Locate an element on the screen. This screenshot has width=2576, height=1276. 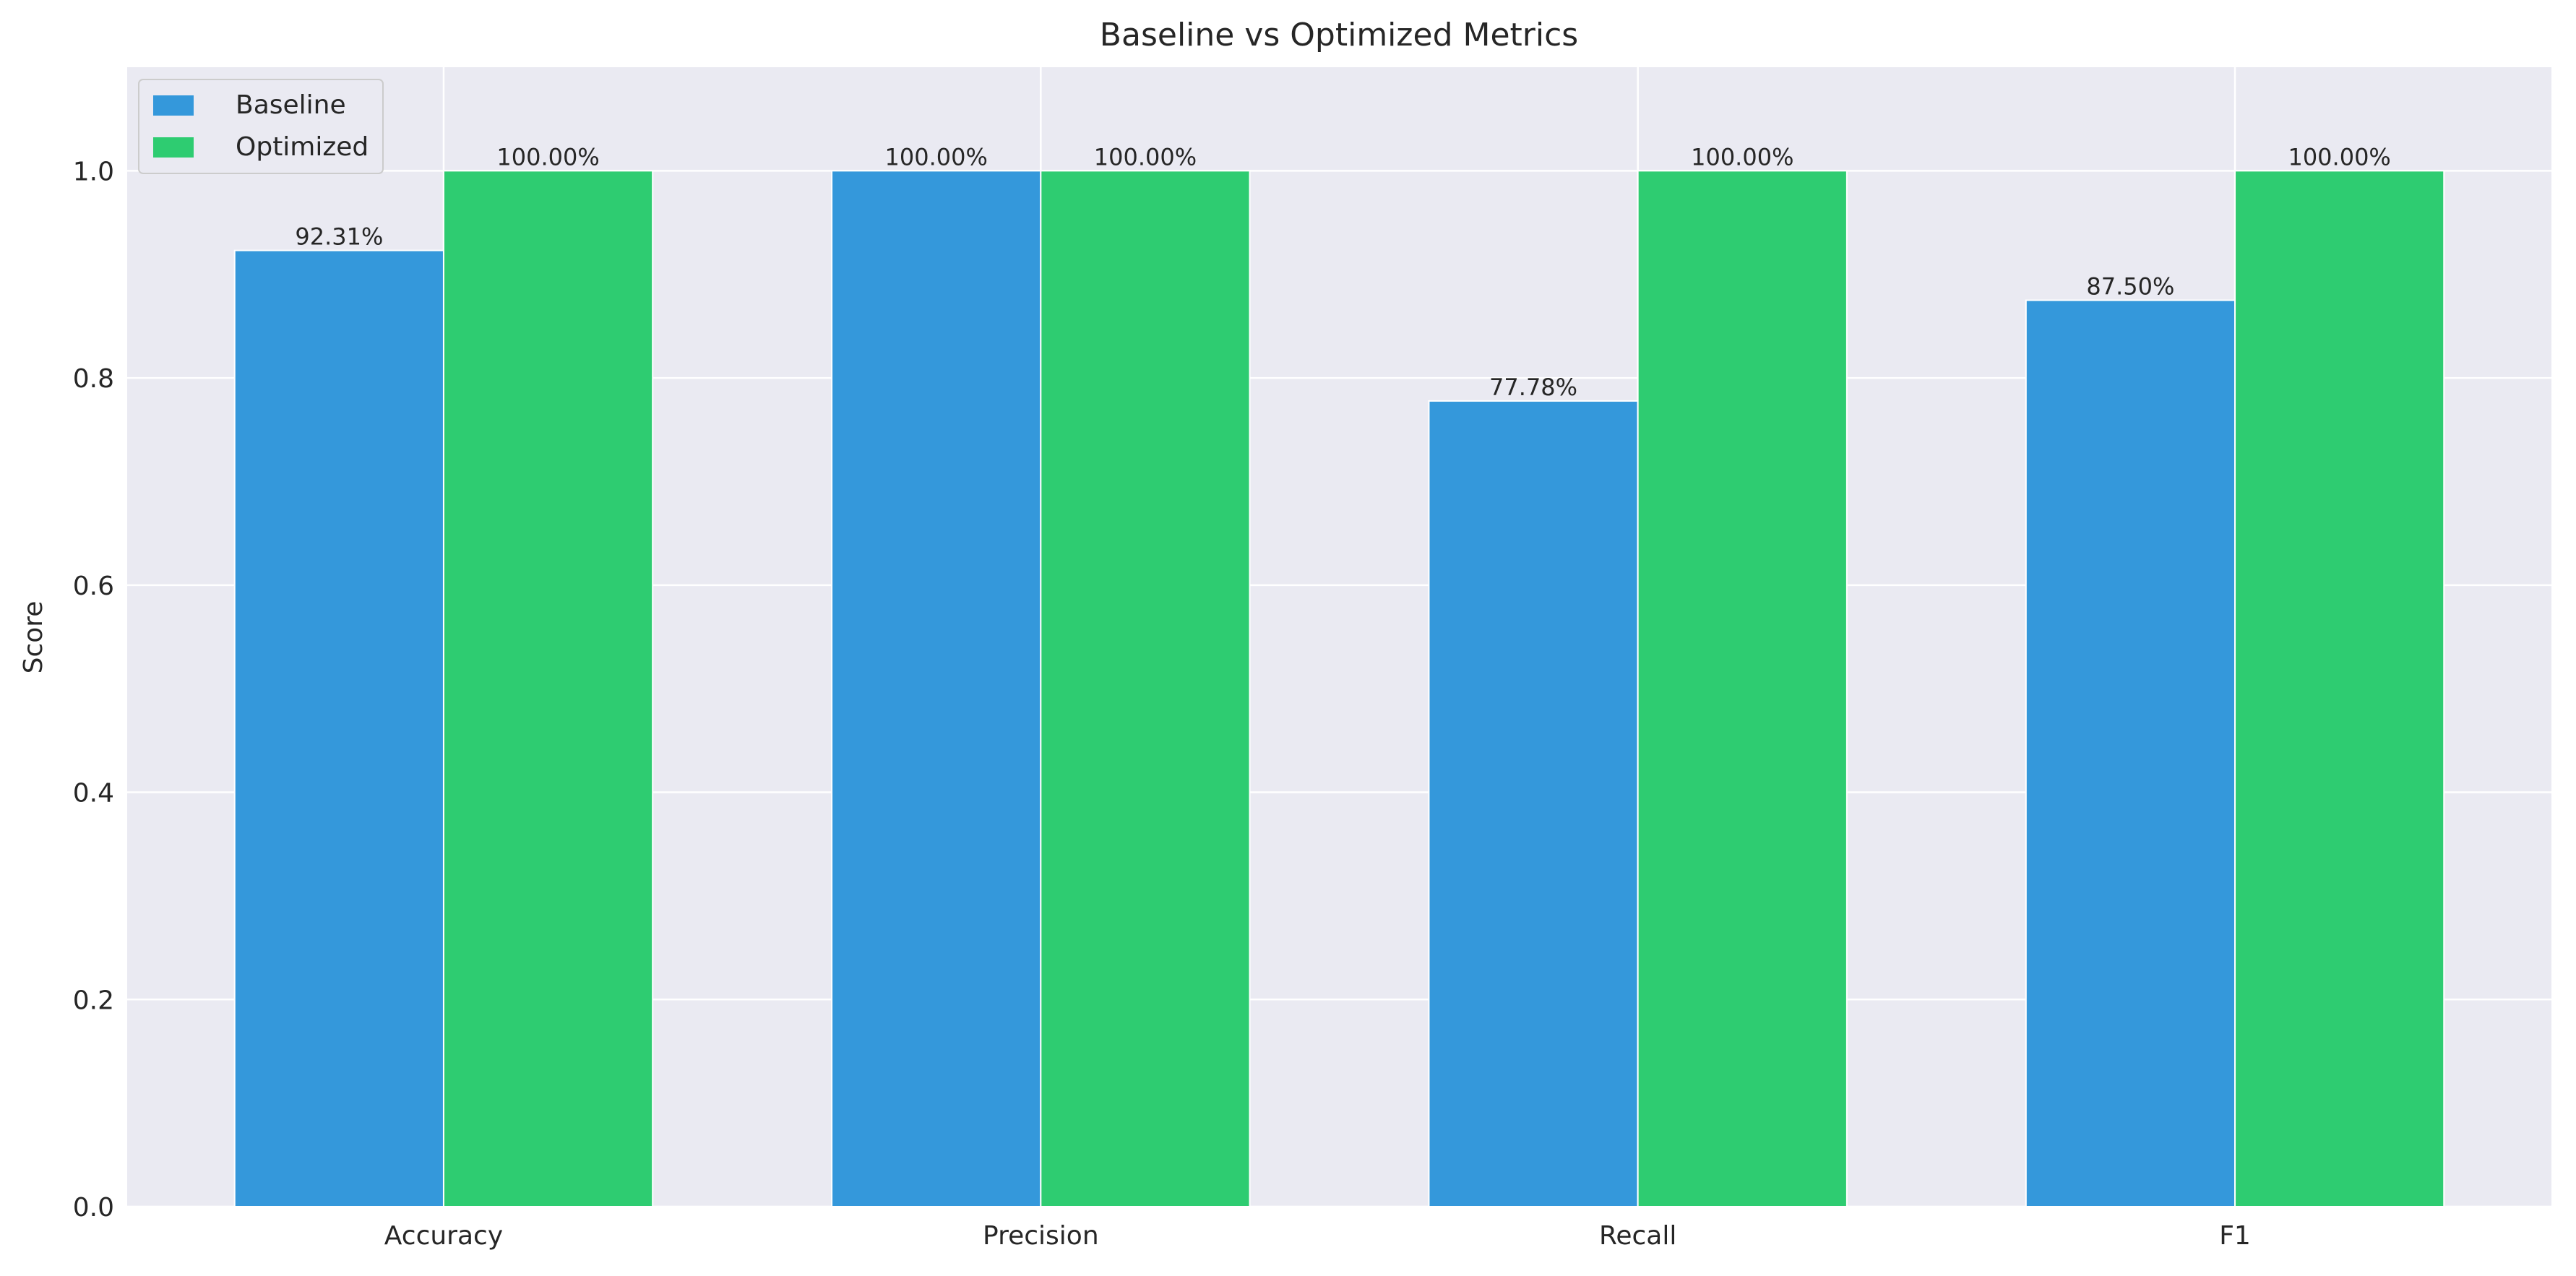
x-tick-label: F1 is located at coordinates (2235, 1236).